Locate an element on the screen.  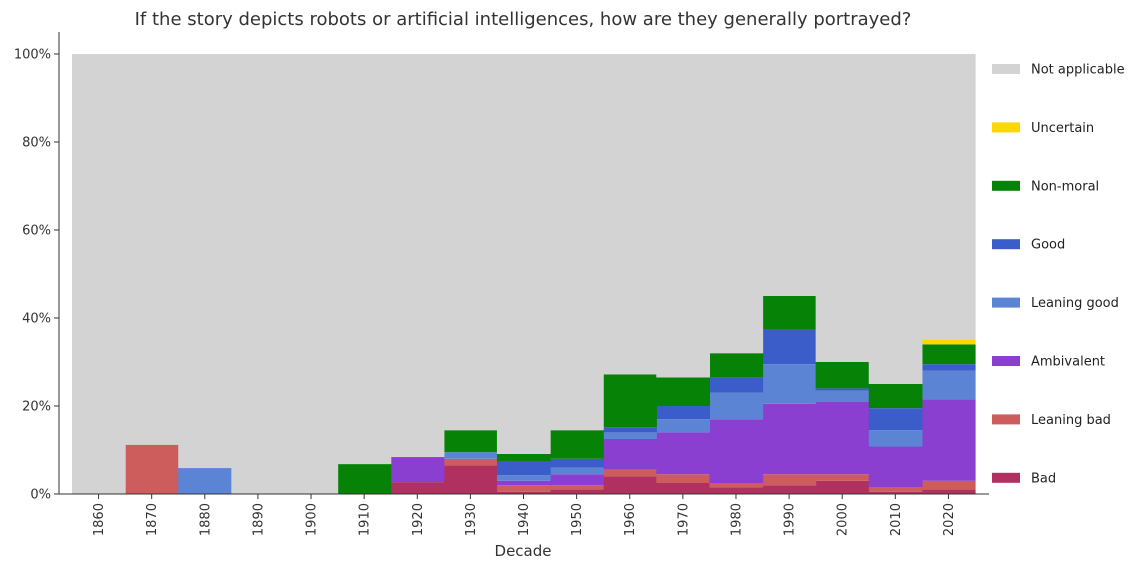
x-tick-label: 1890 is located at coordinates (258, 519).